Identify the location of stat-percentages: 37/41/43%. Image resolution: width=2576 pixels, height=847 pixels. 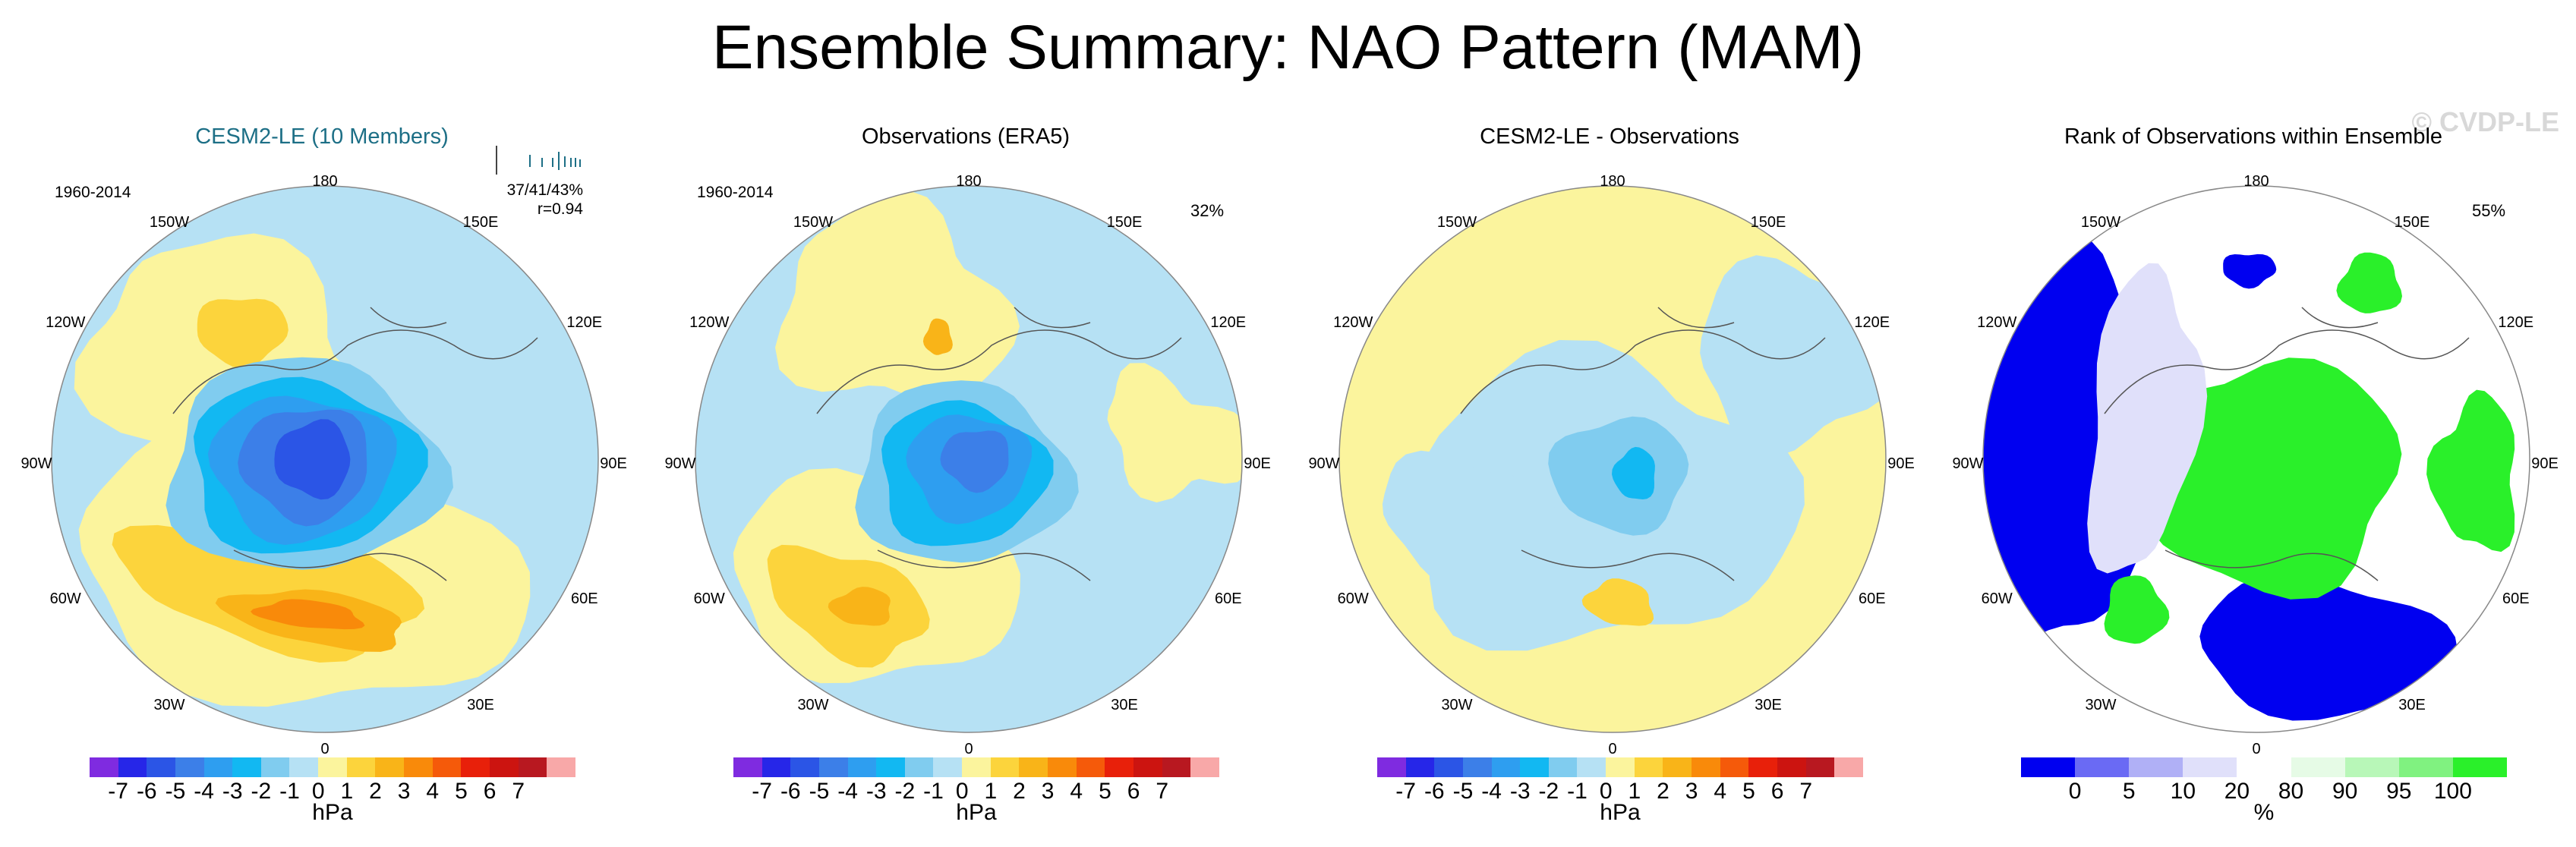
(544, 190).